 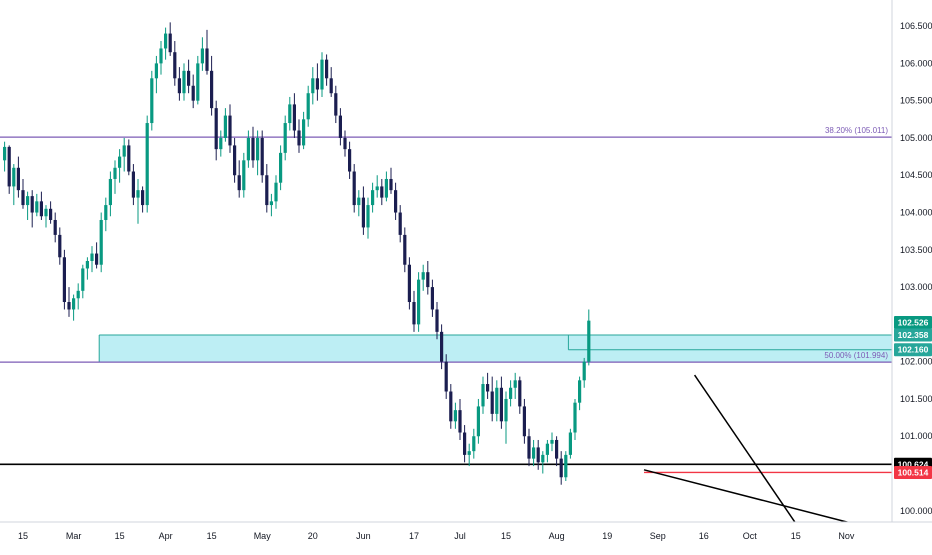 I want to click on price-badge-label: 100.514, so click(x=913, y=472).